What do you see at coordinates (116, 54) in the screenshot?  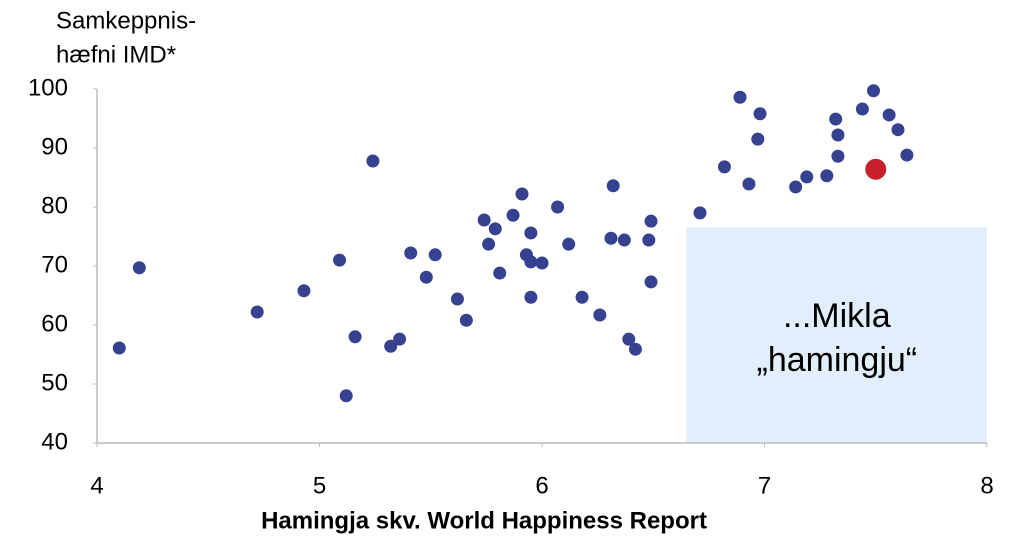 I see `y-axis-label: hæfni IMD*` at bounding box center [116, 54].